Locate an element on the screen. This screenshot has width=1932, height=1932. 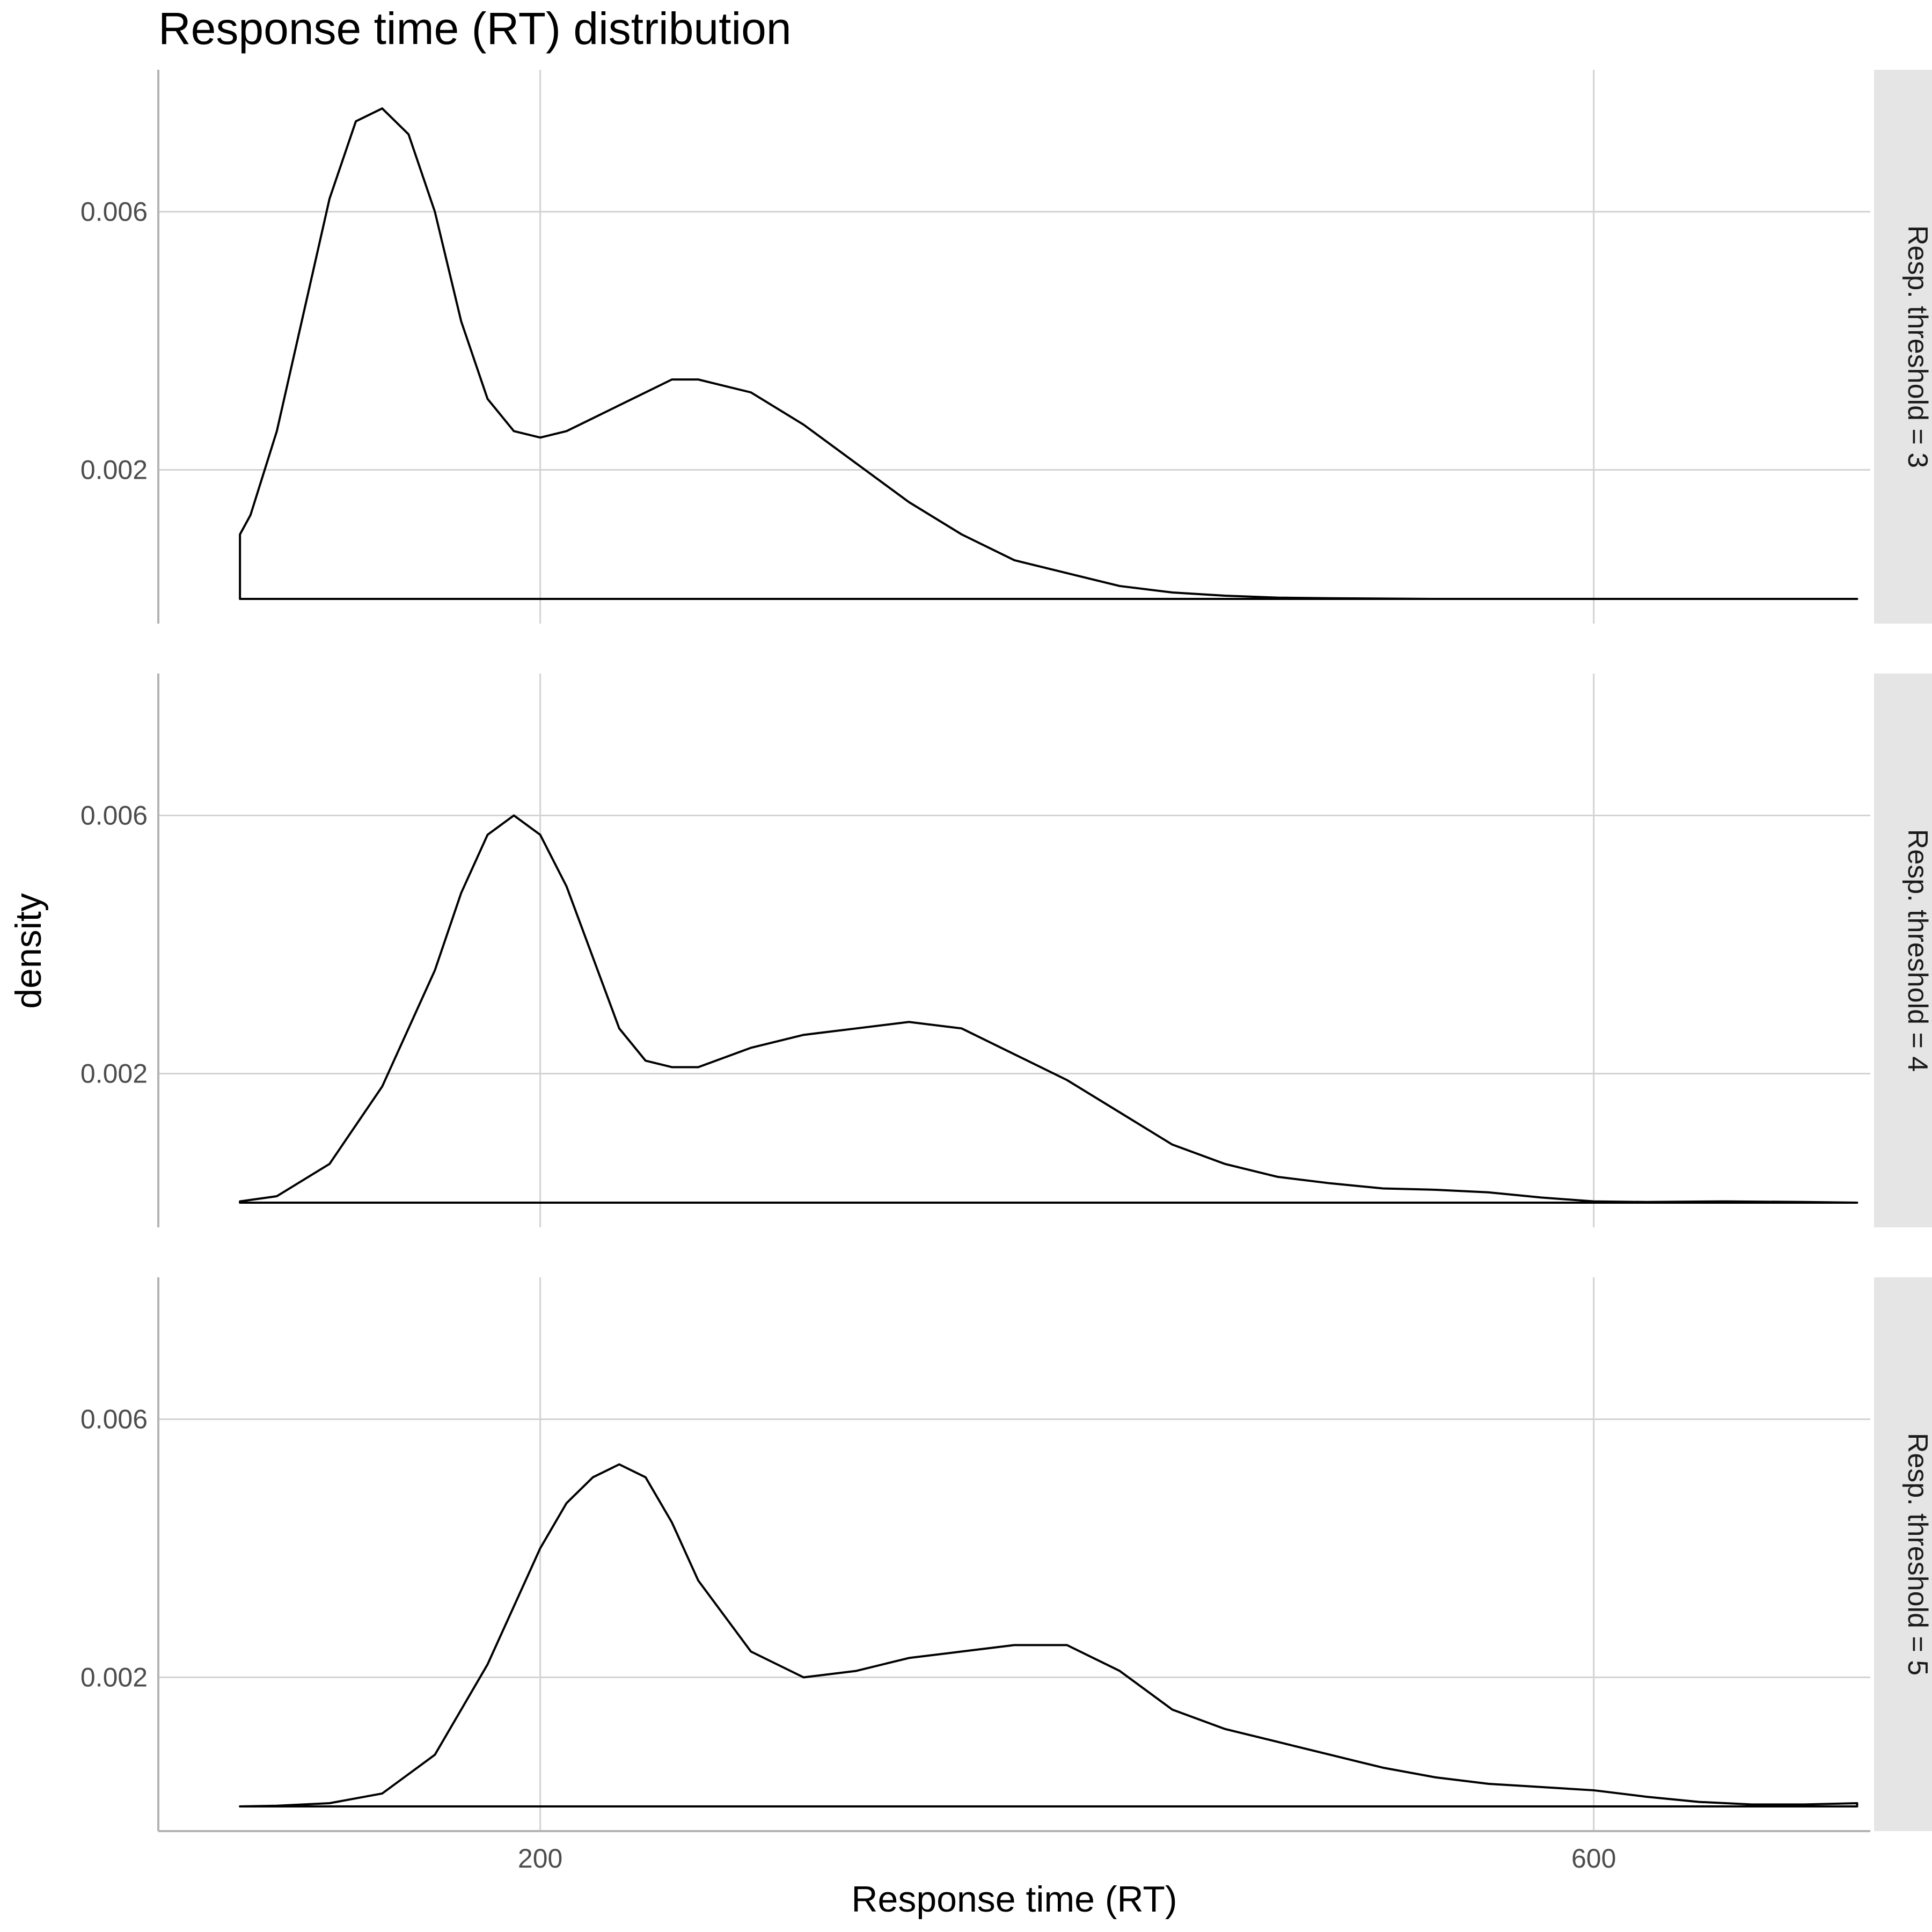
chart-title: Response time (RT) distribution is located at coordinates (475, 28).